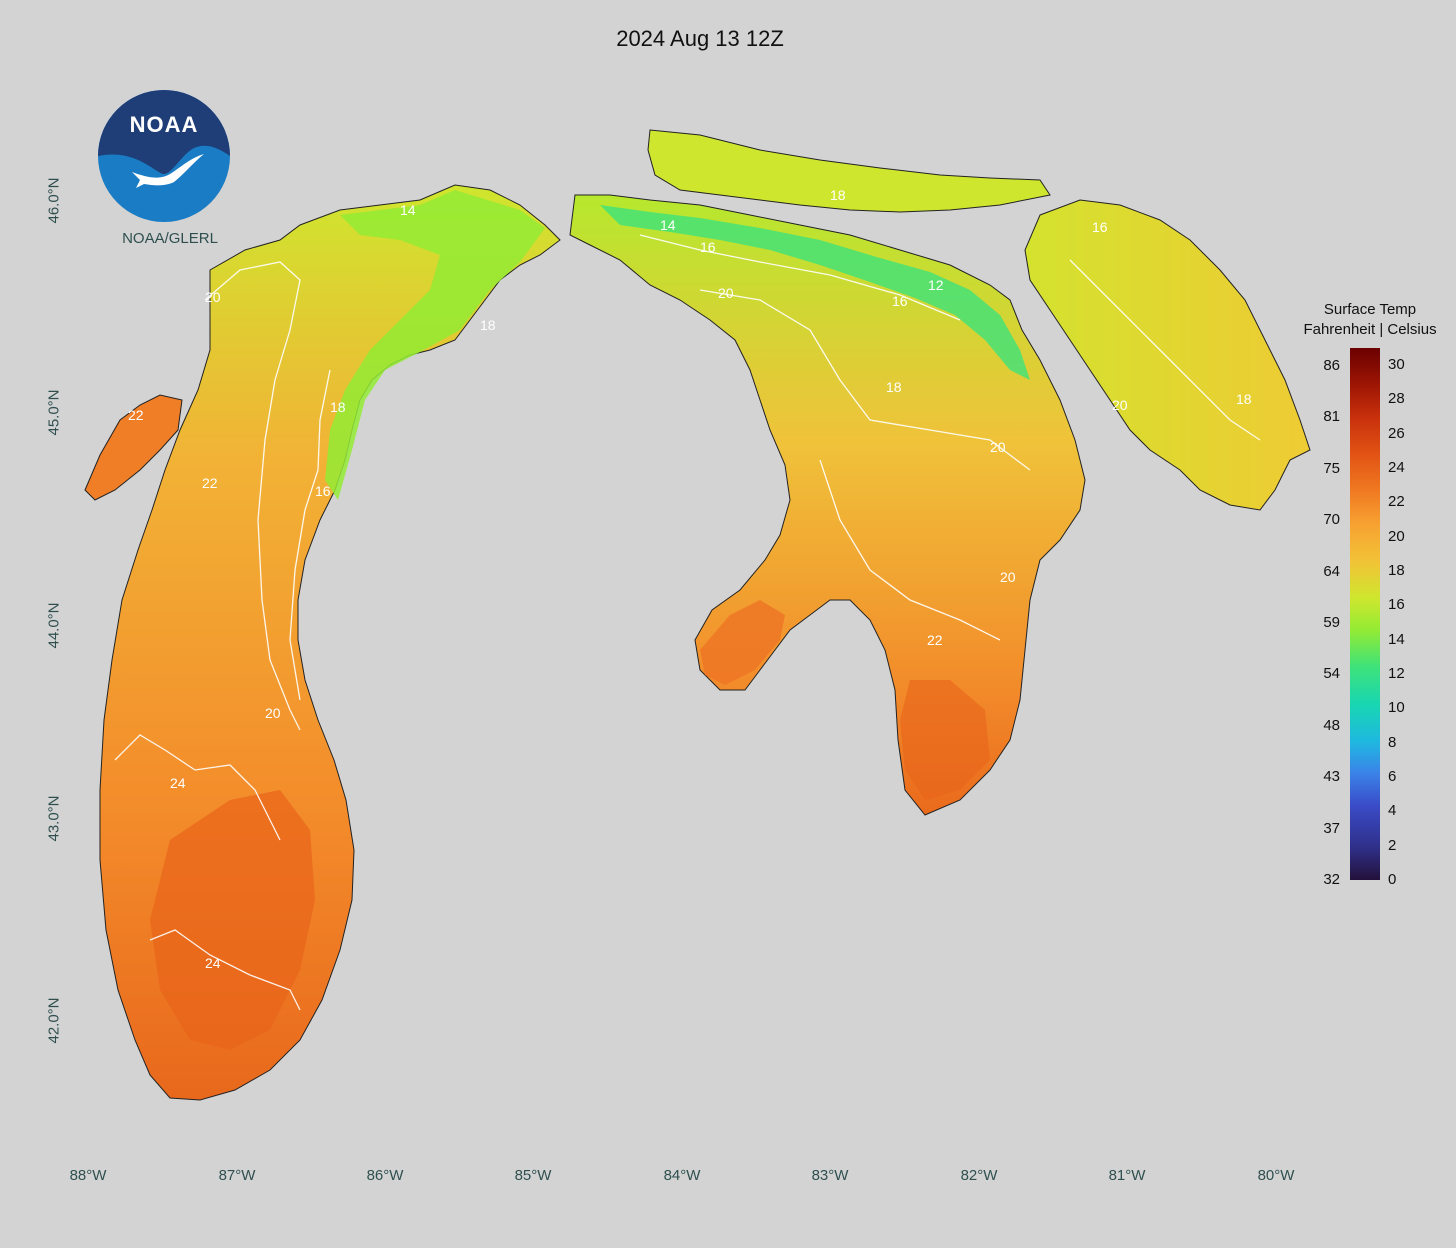 The image size is (1456, 1248). What do you see at coordinates (1370, 329) in the screenshot?
I see `legend-title-line2: Fahrenheit | Celsius` at bounding box center [1370, 329].